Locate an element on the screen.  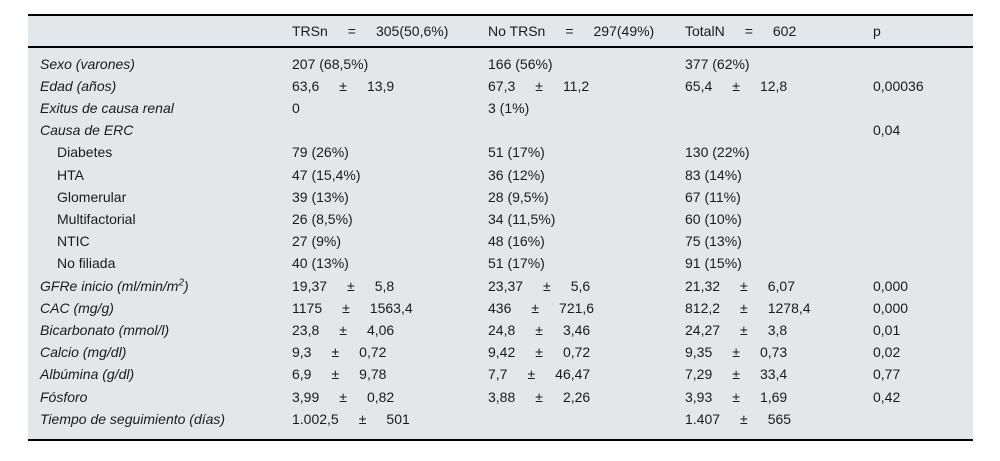
data-cell: 1.407 ±565 is located at coordinates (779, 419).